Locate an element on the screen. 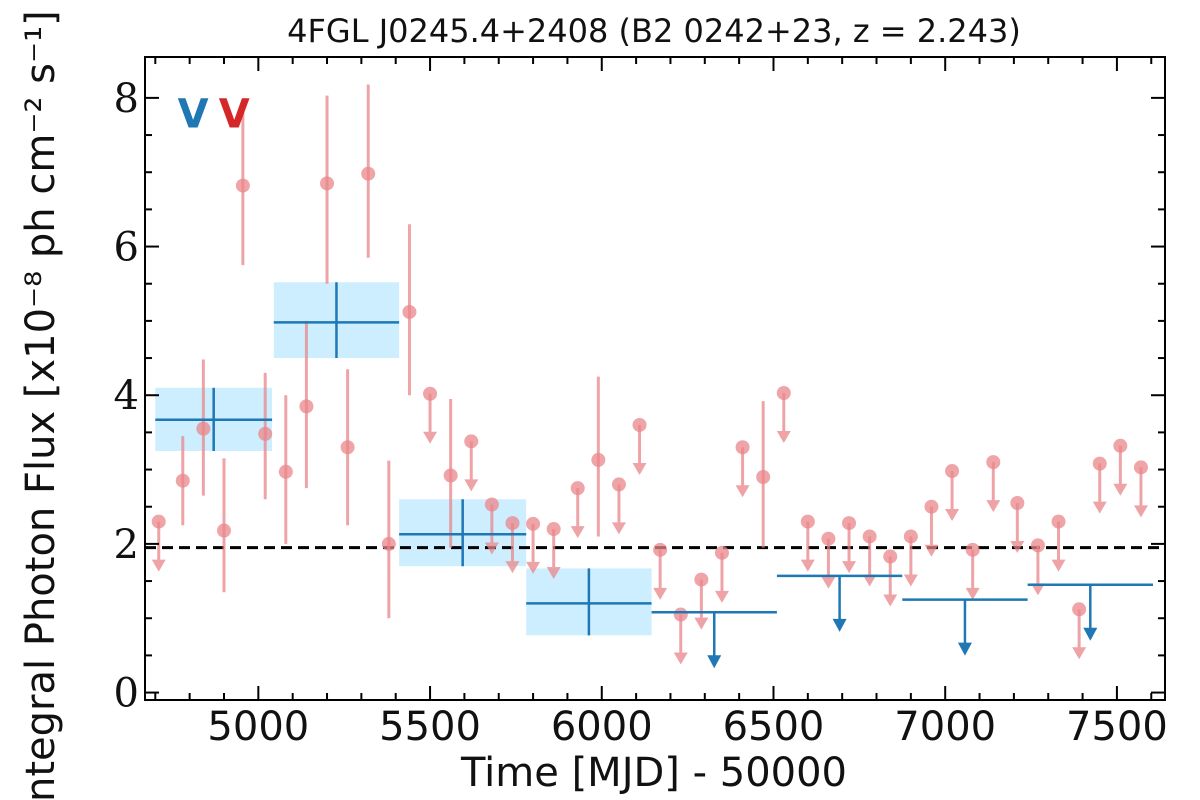 The image size is (1200, 800). short-bin-upper-limit-8-head is located at coordinates (618, 528).